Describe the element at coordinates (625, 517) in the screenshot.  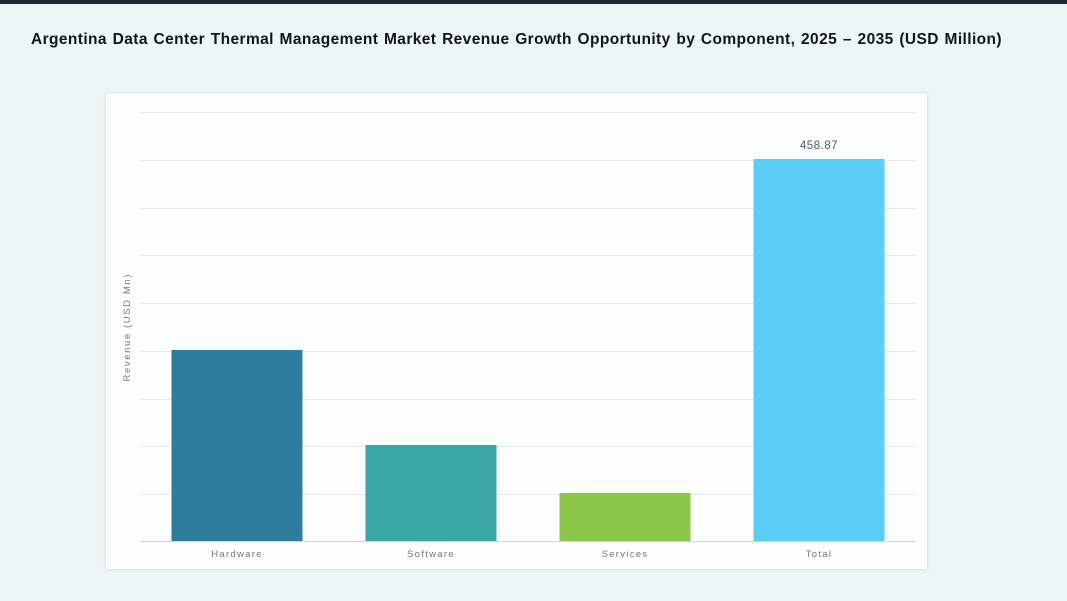
I see `bar-services` at that location.